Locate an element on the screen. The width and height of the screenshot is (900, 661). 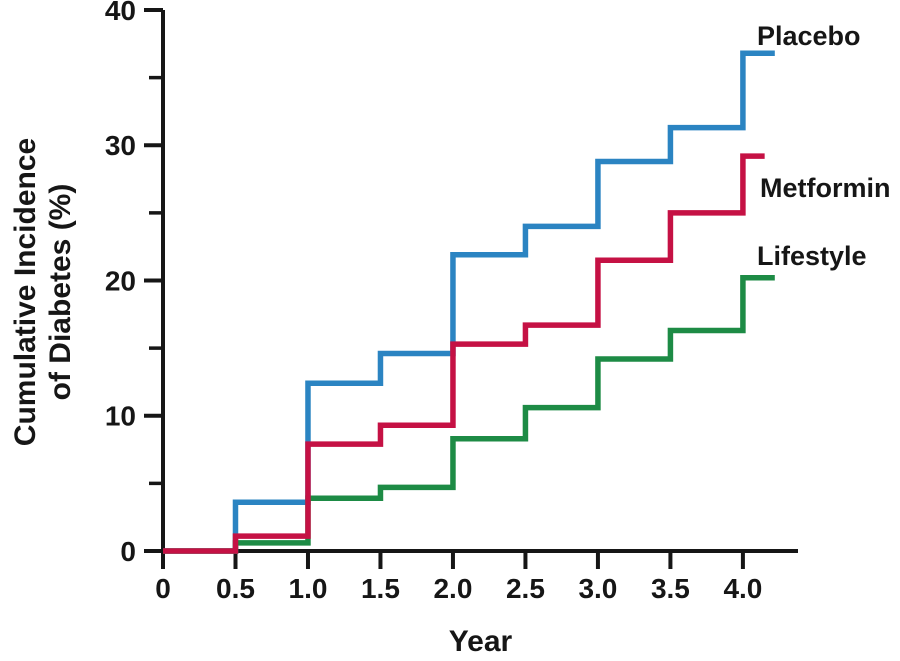
y-tick-label: 30 is located at coordinates (120, 145).